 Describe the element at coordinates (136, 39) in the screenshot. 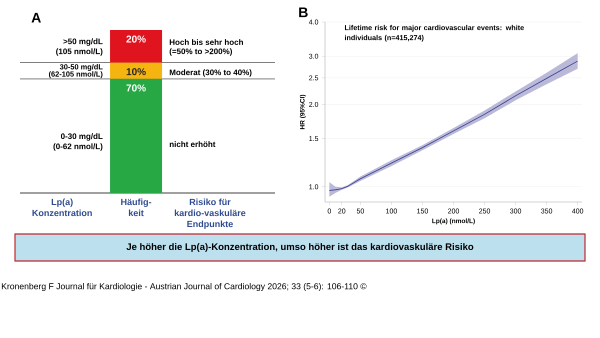

I see `data-label: 20%` at that location.